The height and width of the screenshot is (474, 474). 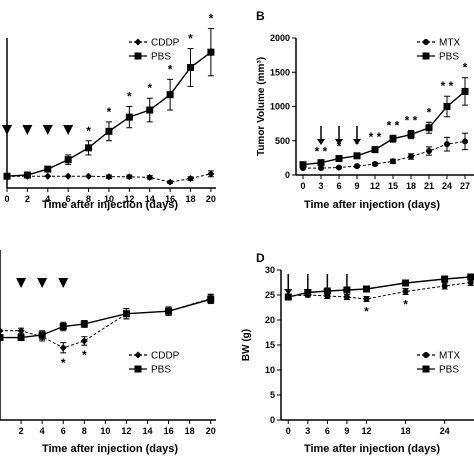 I want to click on x-tick-label: 27, so click(x=465, y=186).